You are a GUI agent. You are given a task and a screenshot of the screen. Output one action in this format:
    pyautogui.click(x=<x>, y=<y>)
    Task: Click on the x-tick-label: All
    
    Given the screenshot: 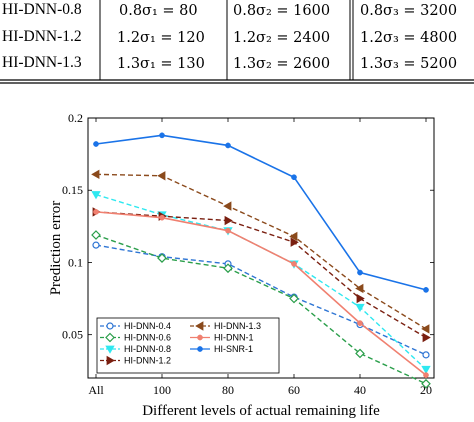 What is the action you would take?
    pyautogui.click(x=96, y=390)
    